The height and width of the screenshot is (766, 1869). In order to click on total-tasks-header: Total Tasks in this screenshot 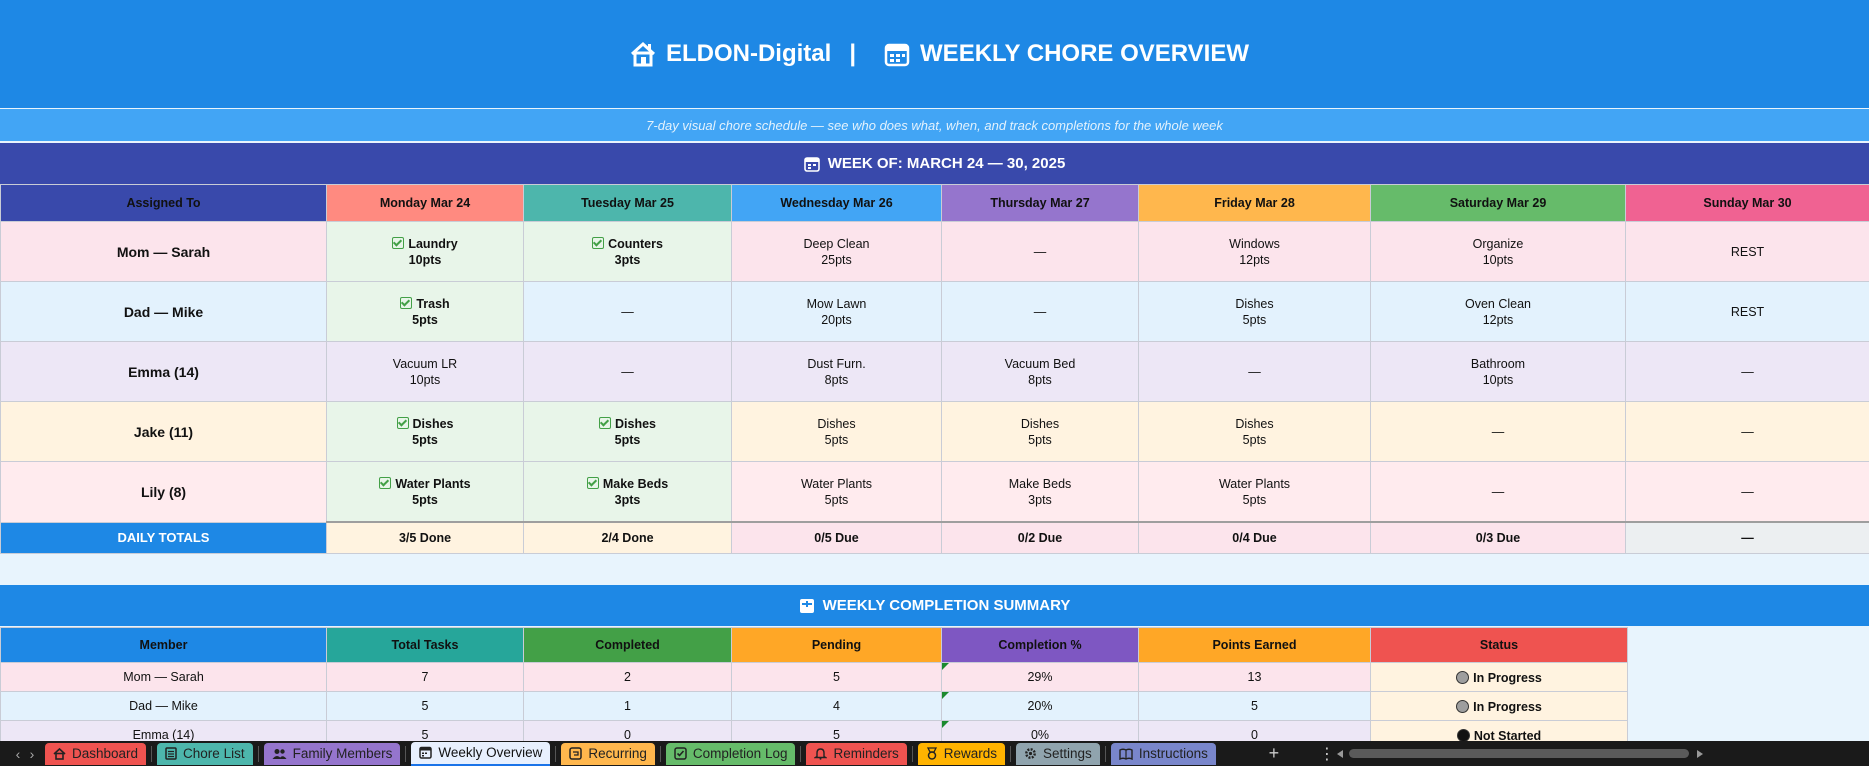, I will do `click(425, 645)`.